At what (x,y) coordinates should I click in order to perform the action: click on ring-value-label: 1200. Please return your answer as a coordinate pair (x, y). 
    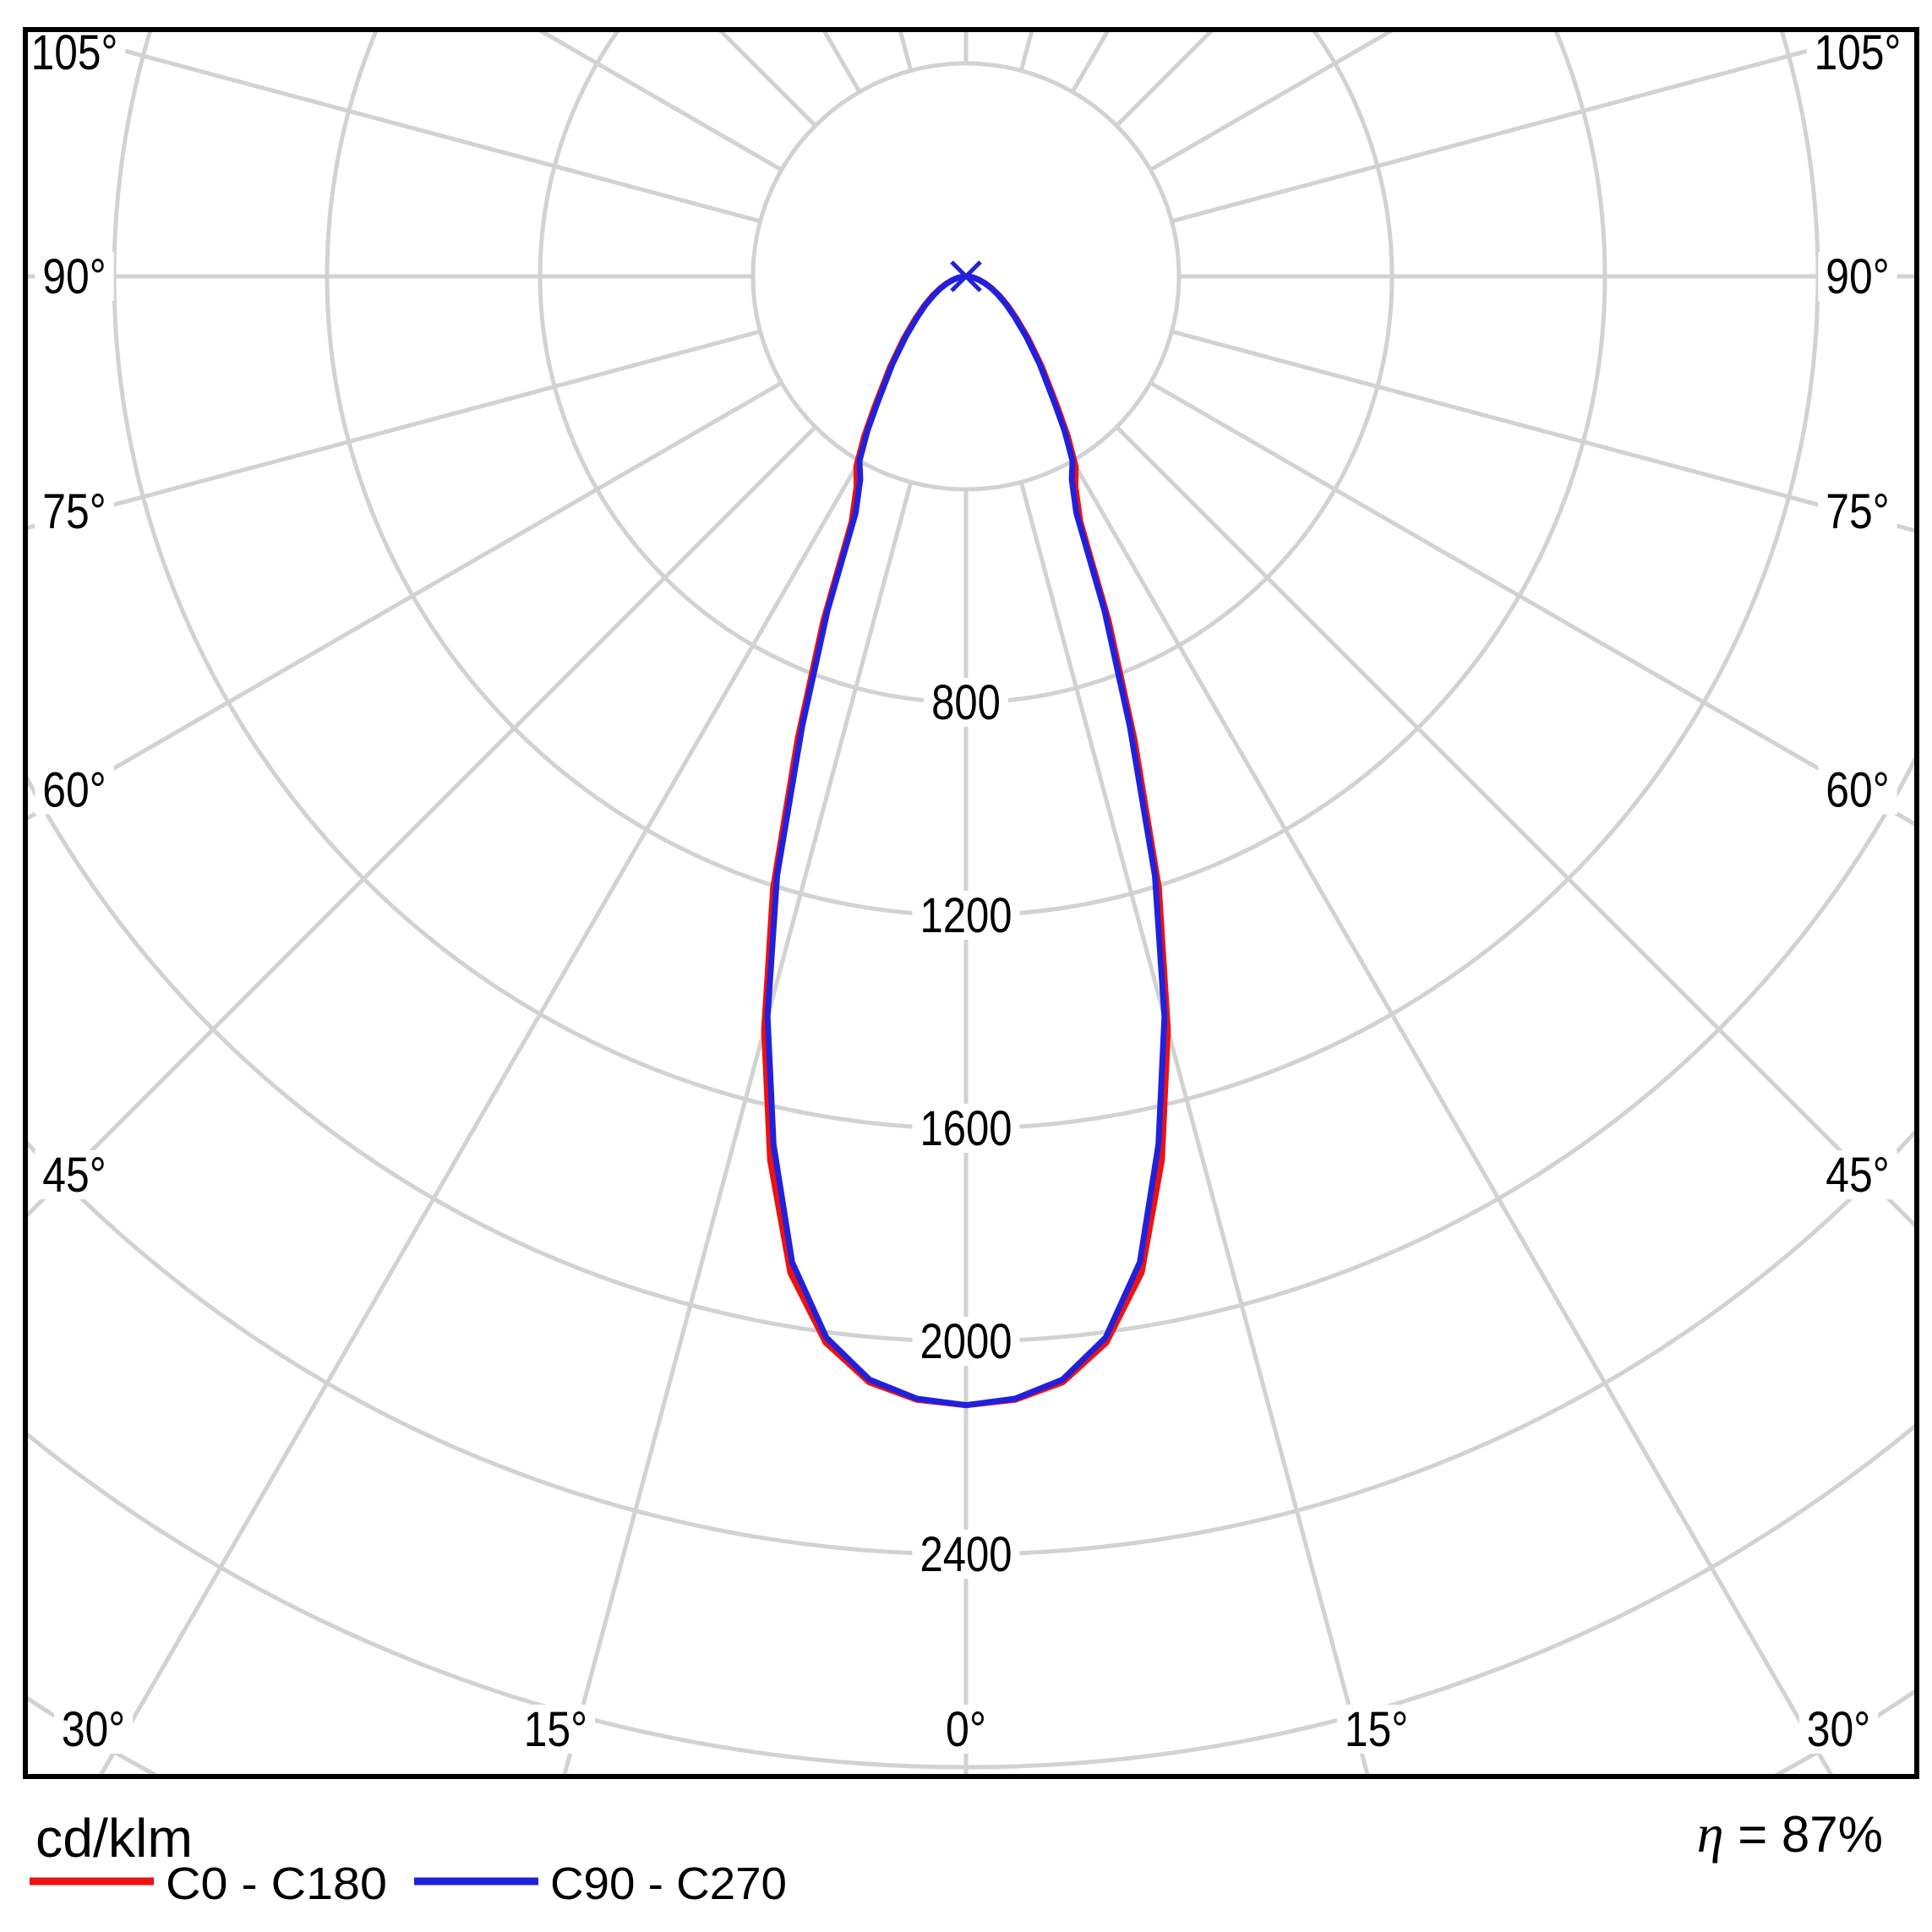
    Looking at the image, I should click on (966, 915).